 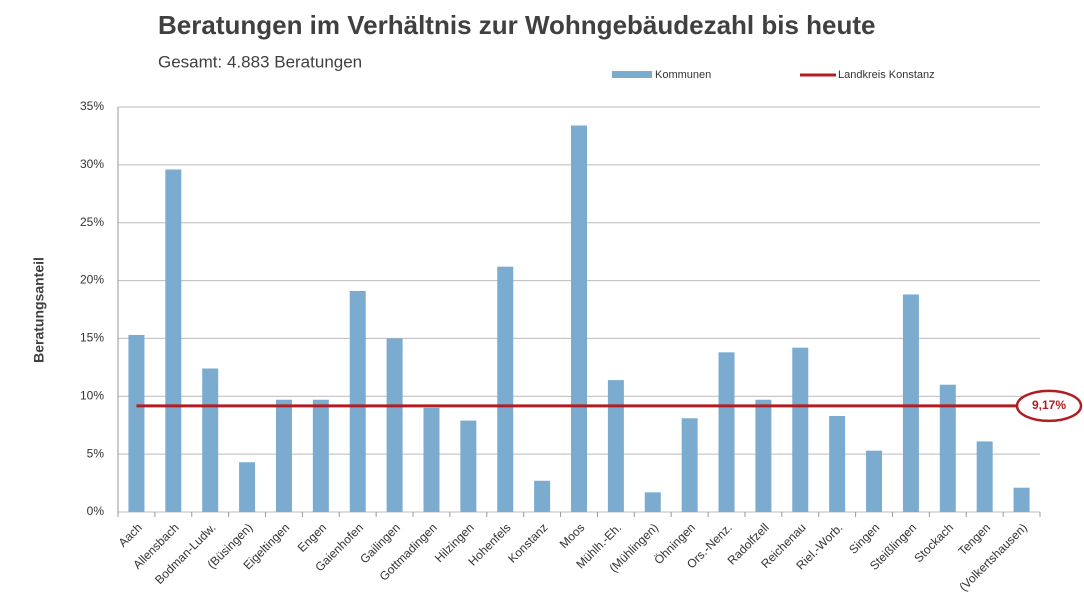 I want to click on reference-label: 9,17%, so click(x=1049, y=405).